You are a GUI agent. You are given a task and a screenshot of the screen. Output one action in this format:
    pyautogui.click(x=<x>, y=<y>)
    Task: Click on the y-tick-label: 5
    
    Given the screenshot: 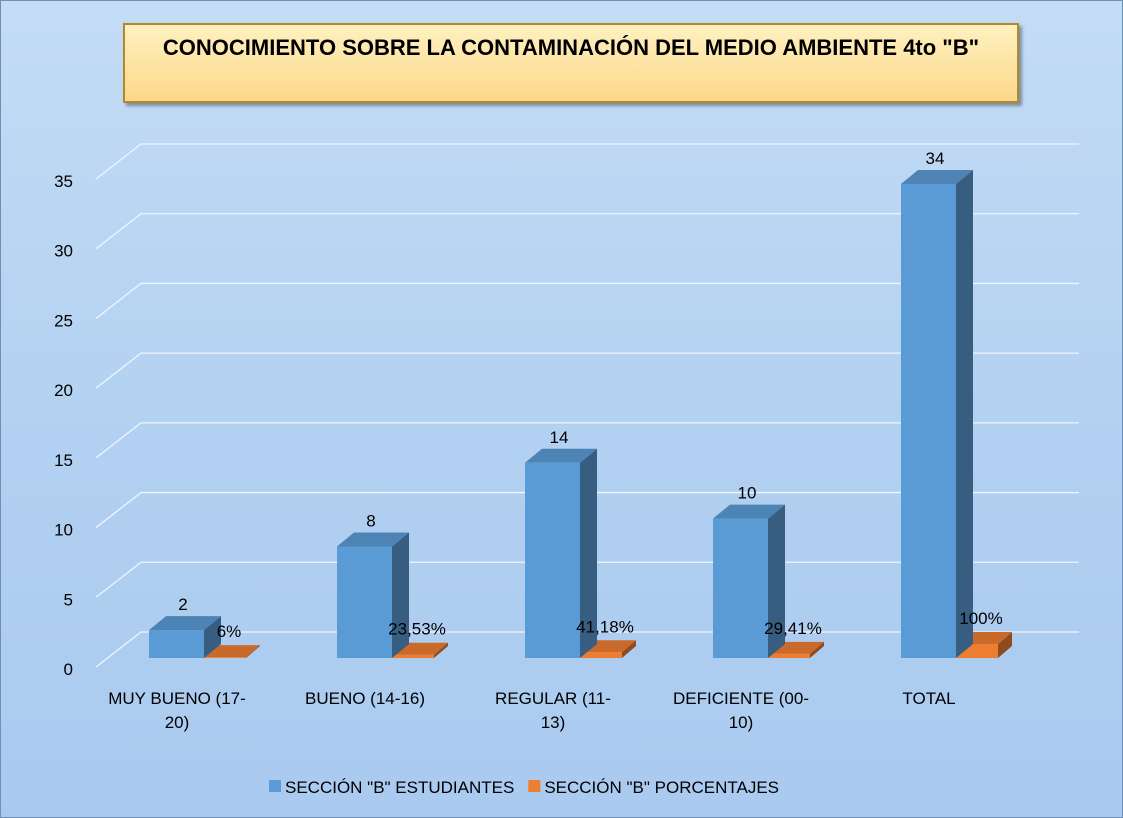 What is the action you would take?
    pyautogui.click(x=68, y=599)
    